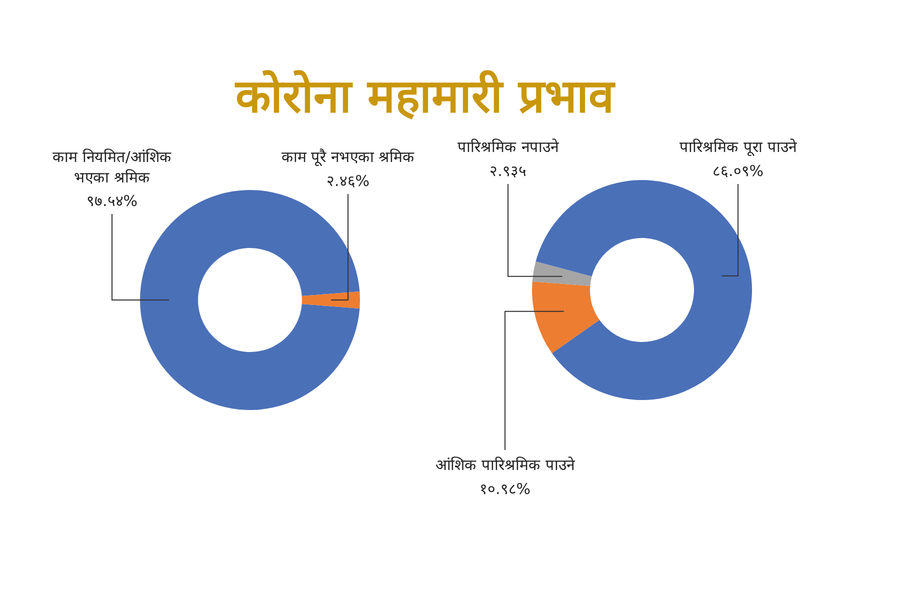 This screenshot has width=900, height=600. I want to click on slice-label: आंशिक पारिश्रमिक पाउने, so click(506, 465).